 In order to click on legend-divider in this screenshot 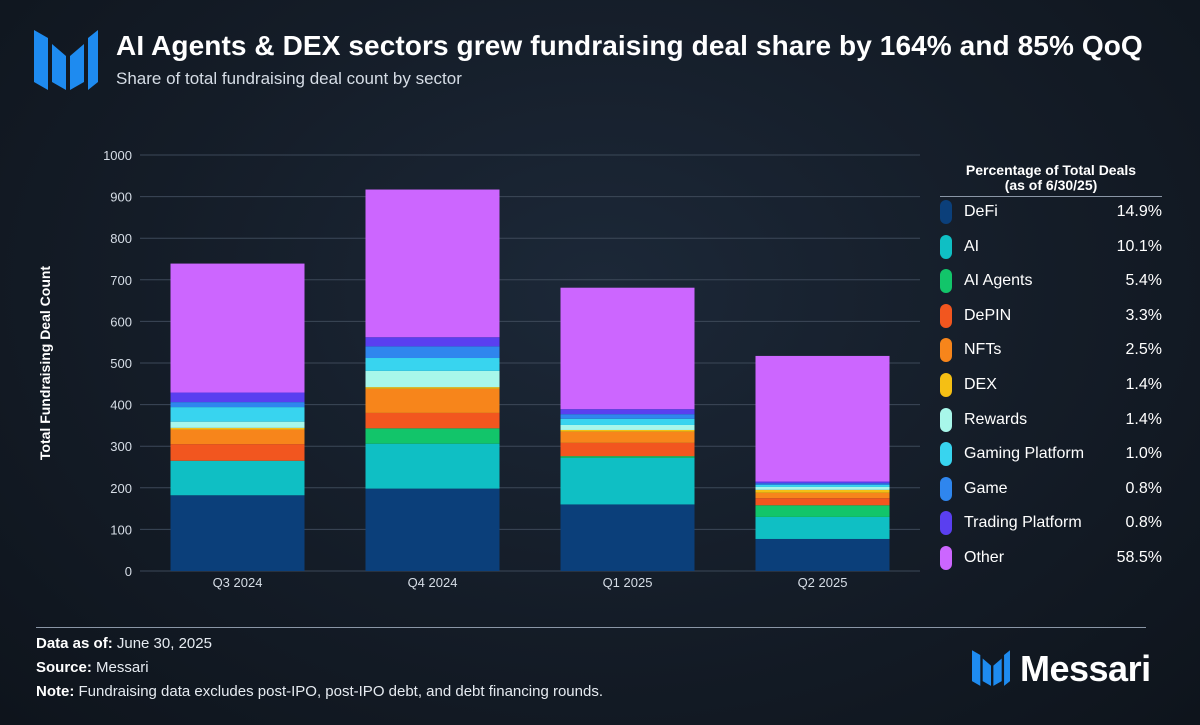, I will do `click(1051, 196)`.